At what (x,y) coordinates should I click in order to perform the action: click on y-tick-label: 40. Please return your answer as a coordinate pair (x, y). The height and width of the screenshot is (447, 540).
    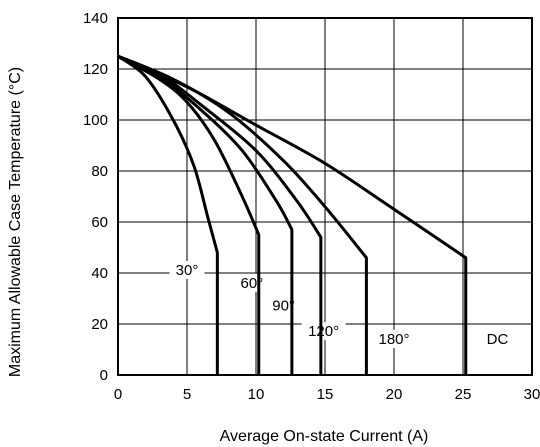
    Looking at the image, I should click on (99, 273).